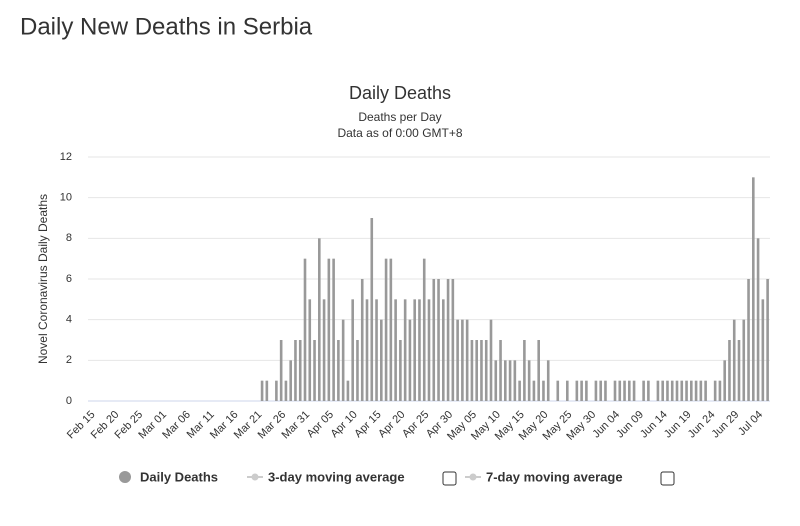  Describe the element at coordinates (726, 425) in the screenshot. I see `x-tick-label: Jun 29` at that location.